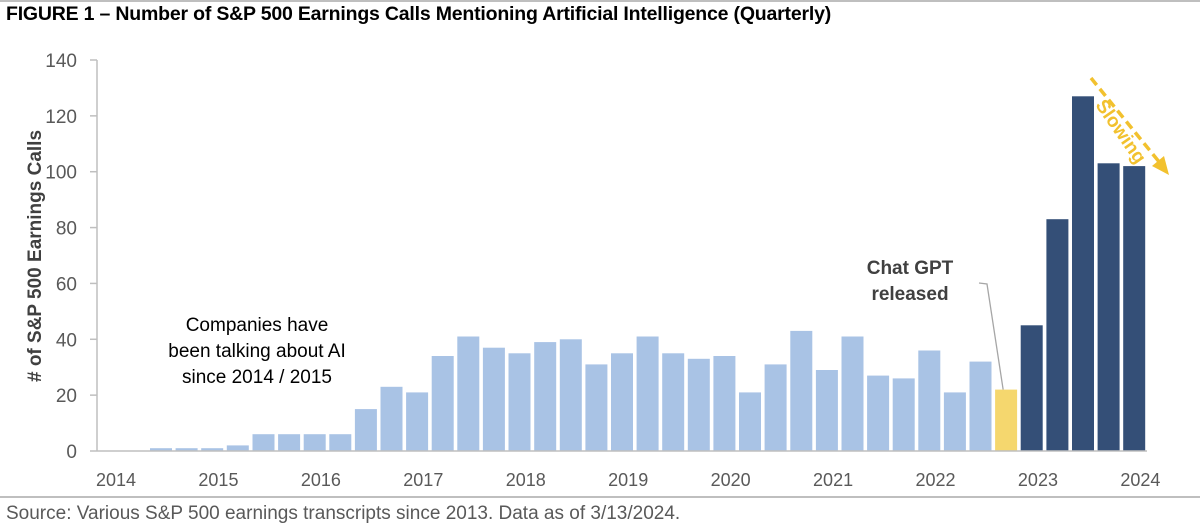 This screenshot has width=1200, height=531. I want to click on bar: 2022 Q1: 36, so click(929, 400).